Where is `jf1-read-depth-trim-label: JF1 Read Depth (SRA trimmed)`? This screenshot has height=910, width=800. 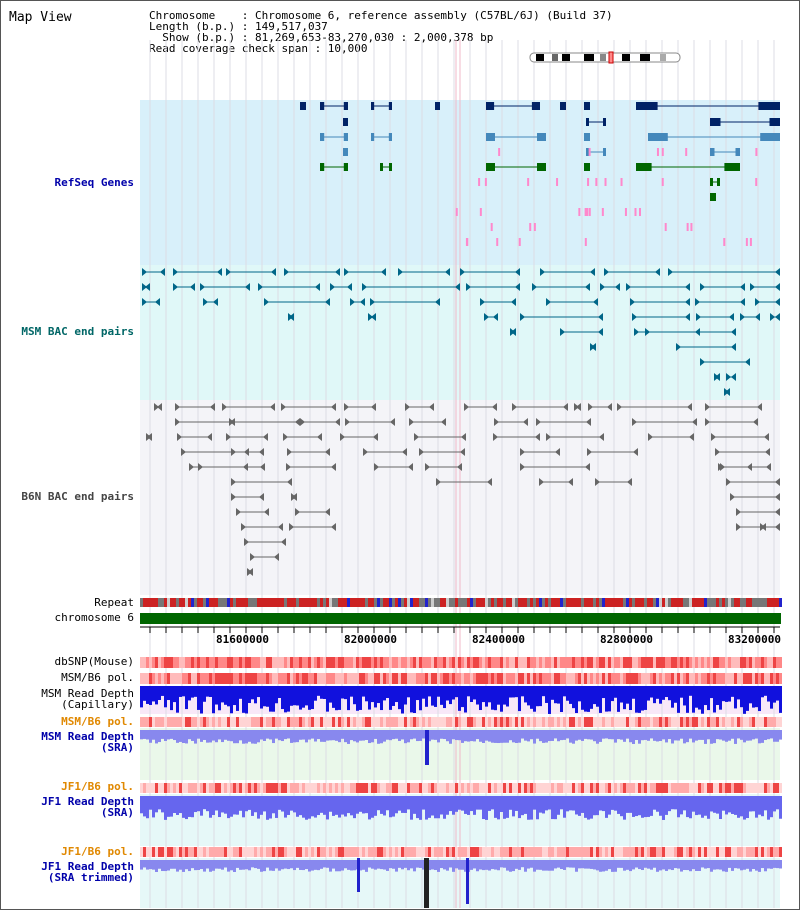 jf1-read-depth-trim-label: JF1 Read Depth (SRA trimmed) is located at coordinates (87, 872).